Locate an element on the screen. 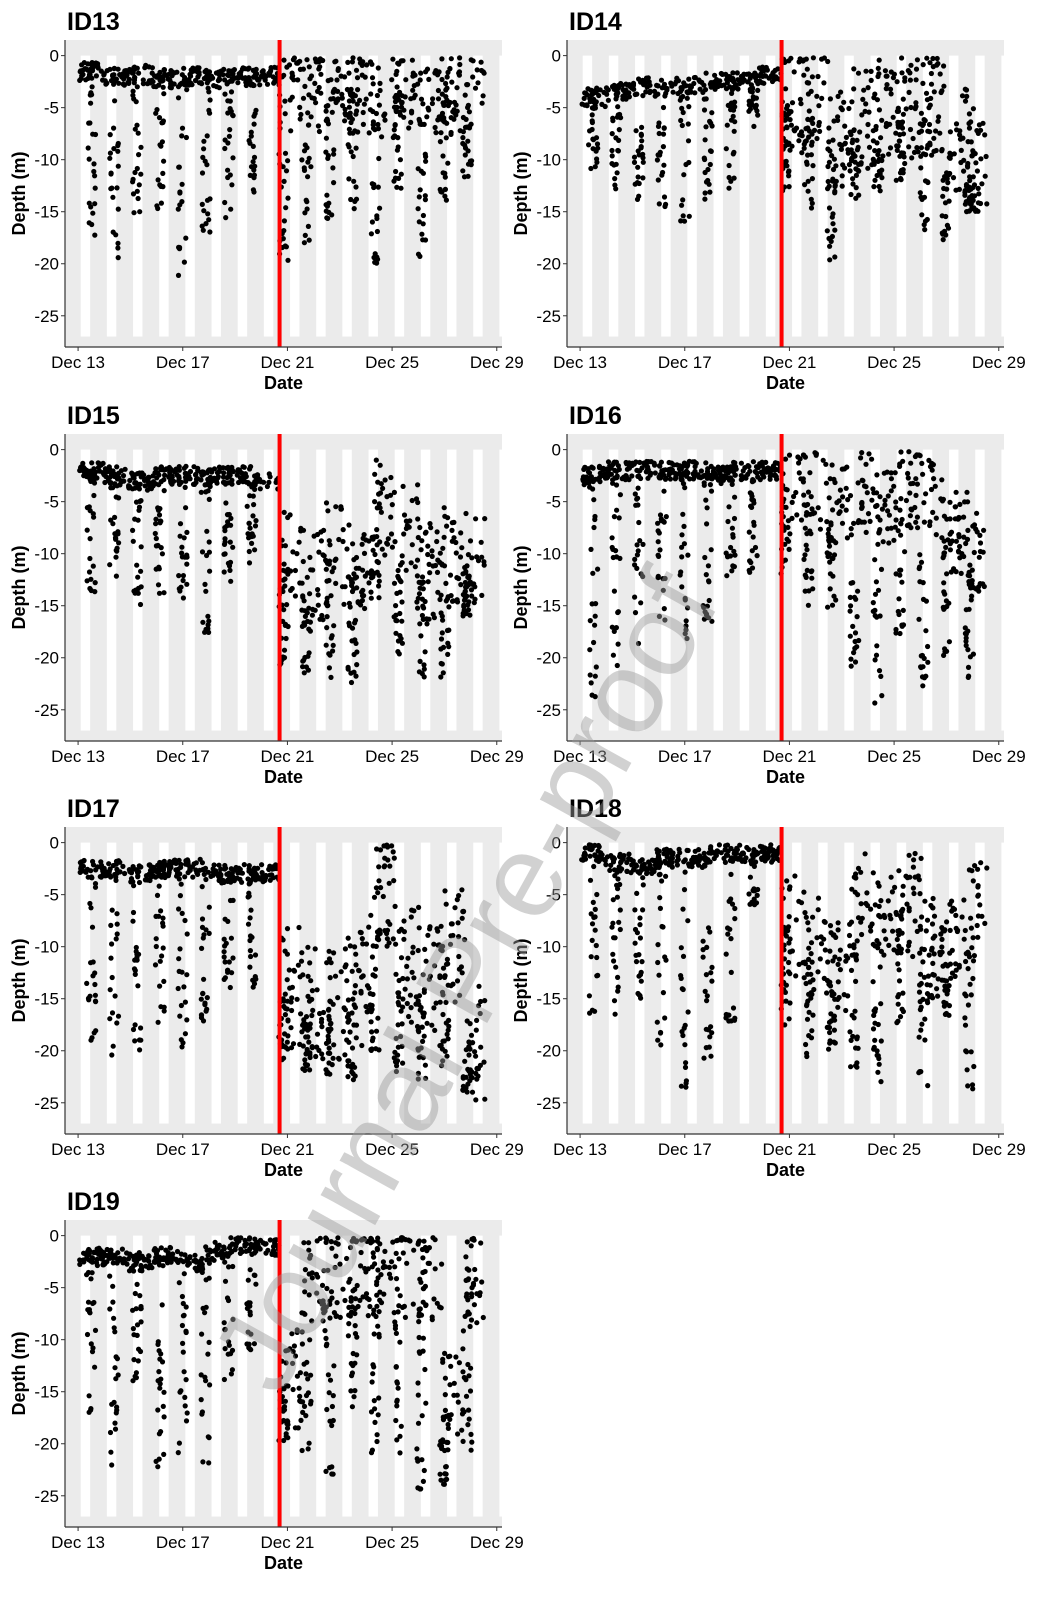 This screenshot has width=1045, height=1614. x-tick-label: Dec 21 is located at coordinates (287, 362).